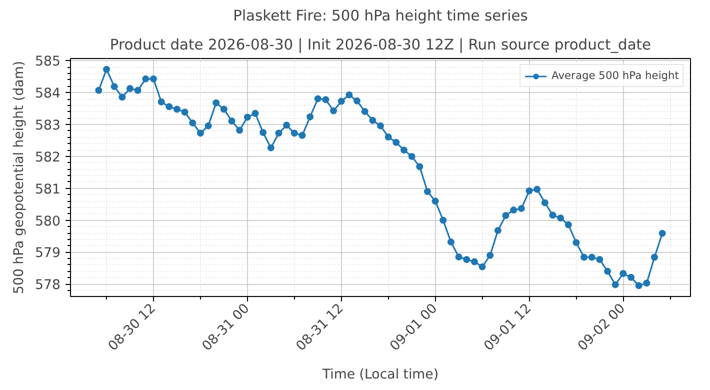 The image size is (710, 390). I want to click on x-axis-title: Time (Local time), so click(380, 374).